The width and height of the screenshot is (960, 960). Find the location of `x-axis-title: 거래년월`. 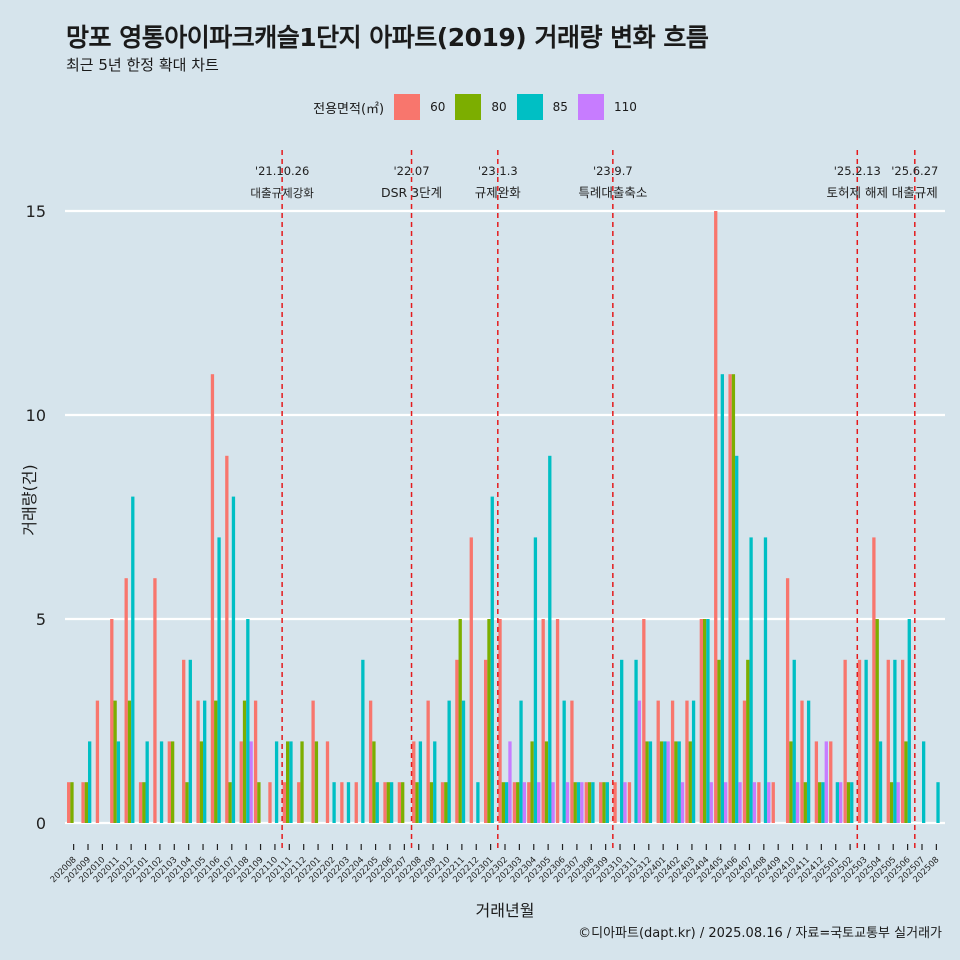

x-axis-title: 거래년월 is located at coordinates (505, 910).